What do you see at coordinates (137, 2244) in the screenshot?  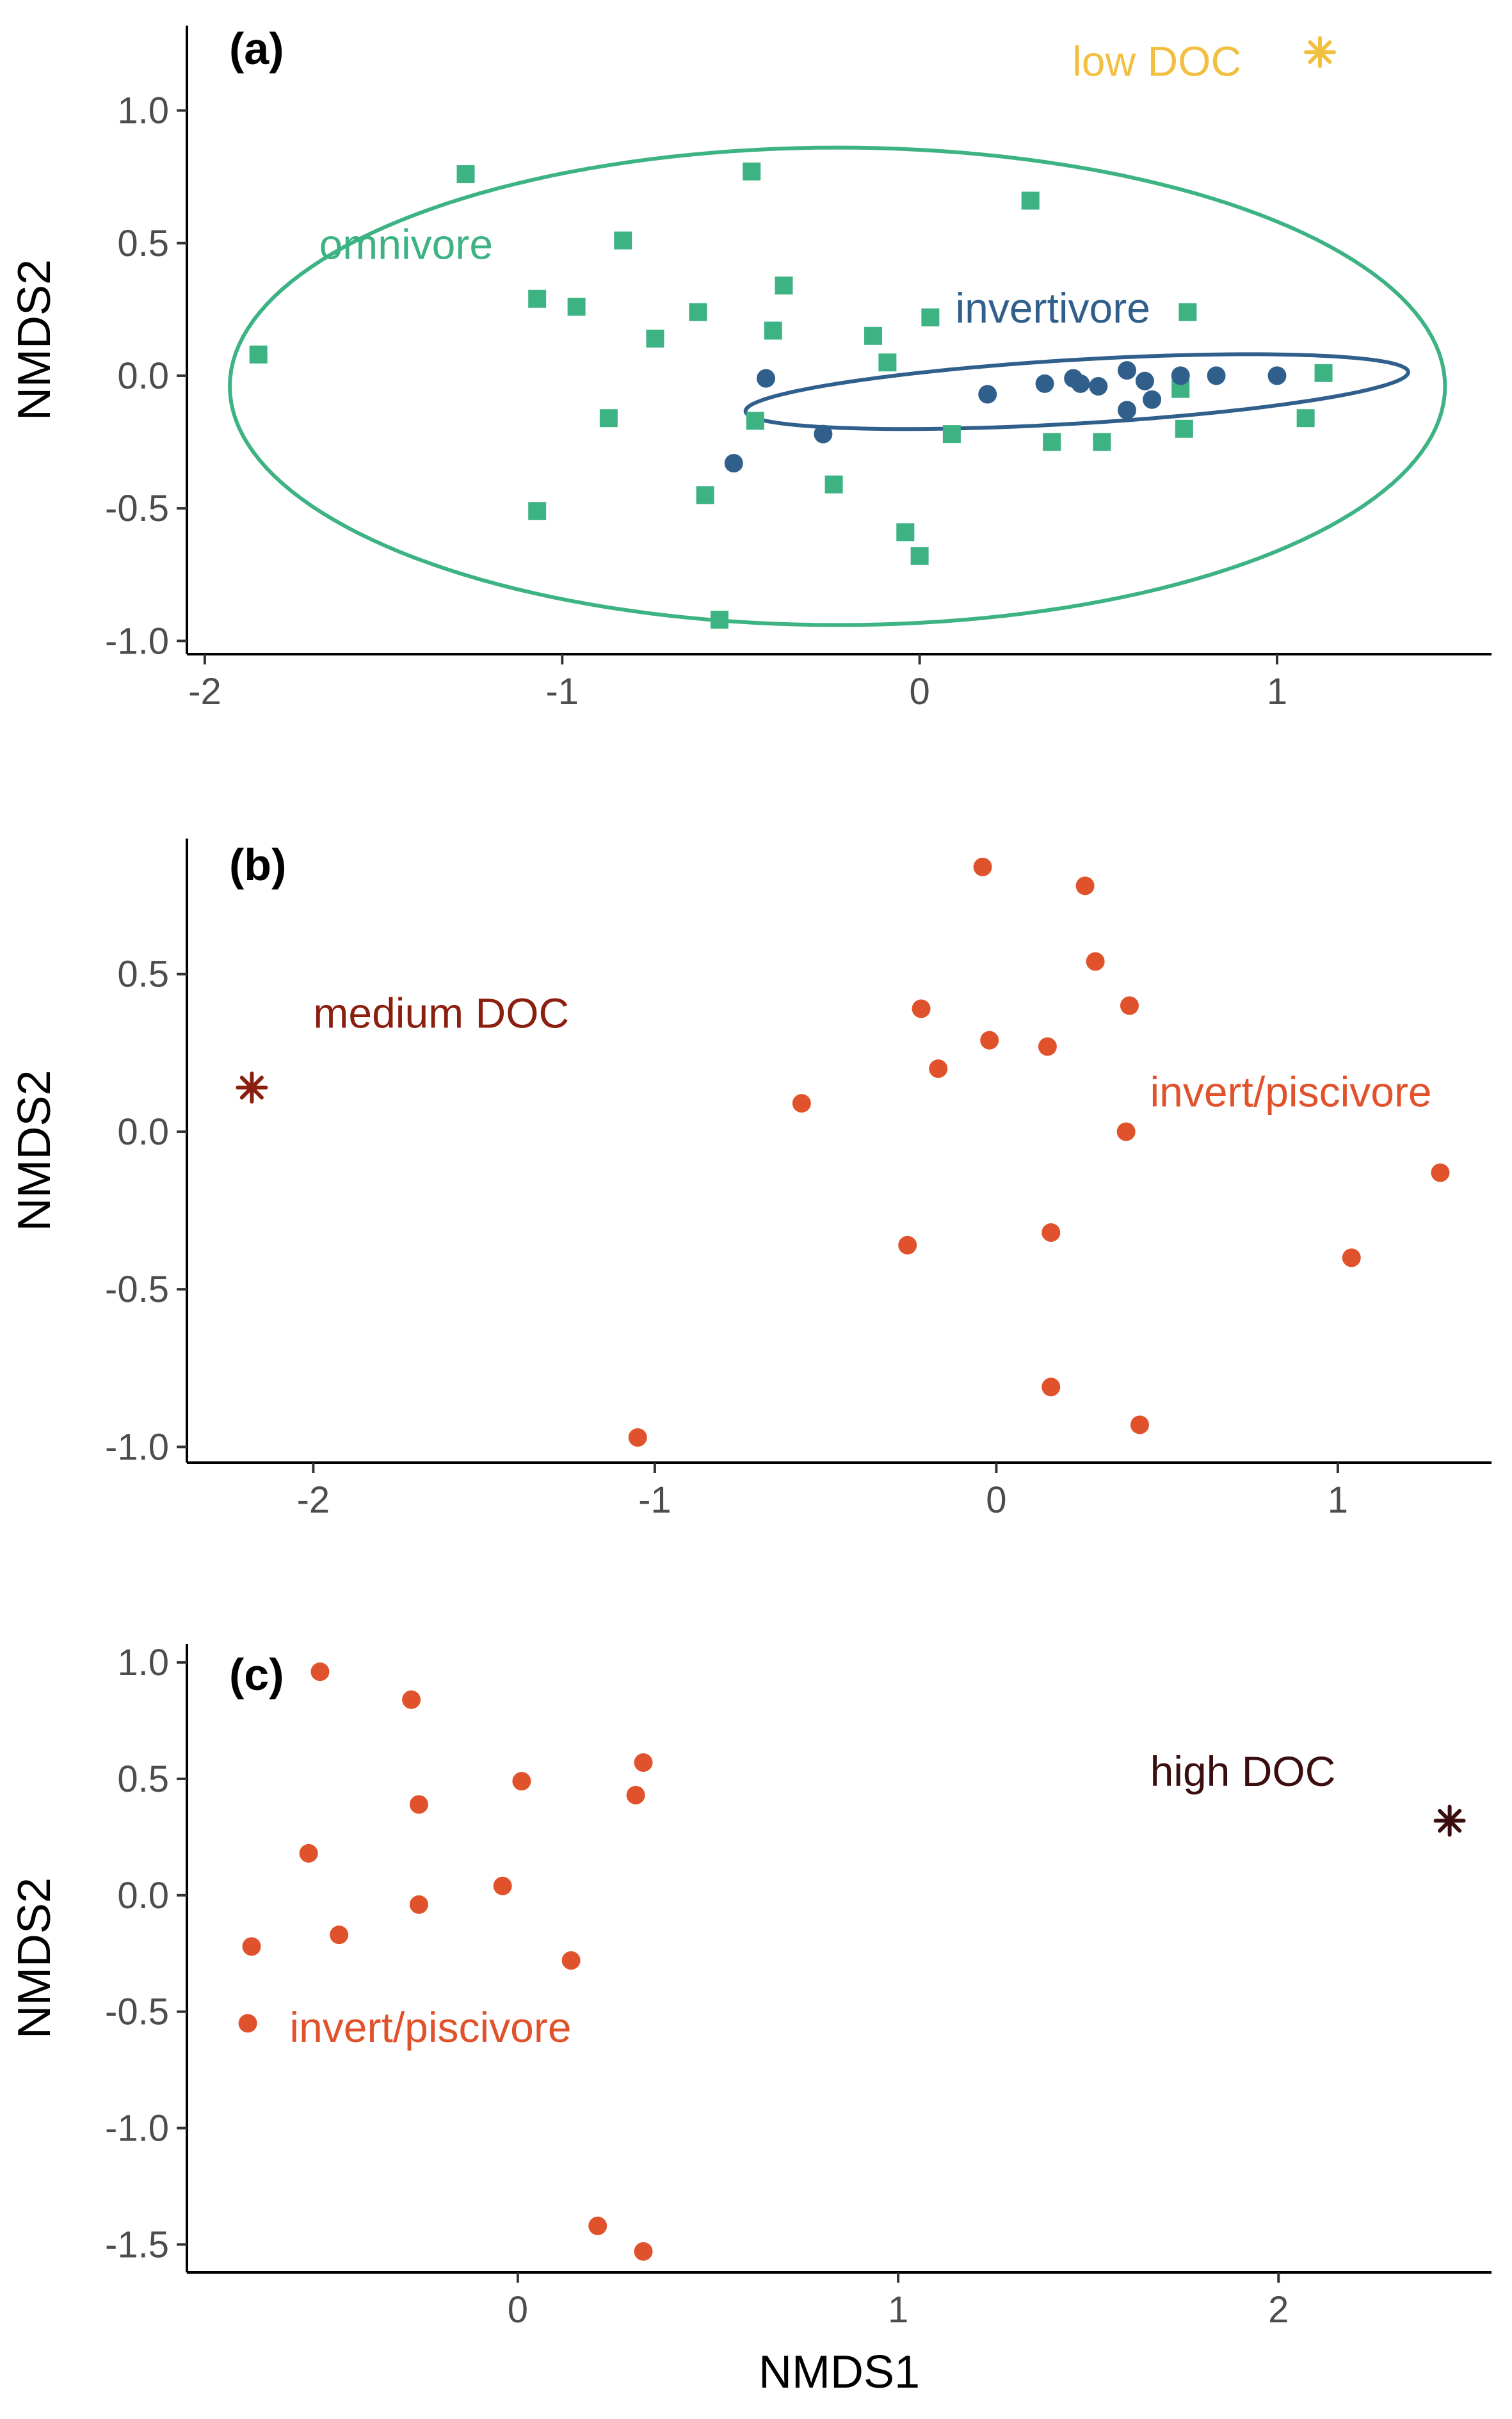 I see `y-tick-label: -1.5` at bounding box center [137, 2244].